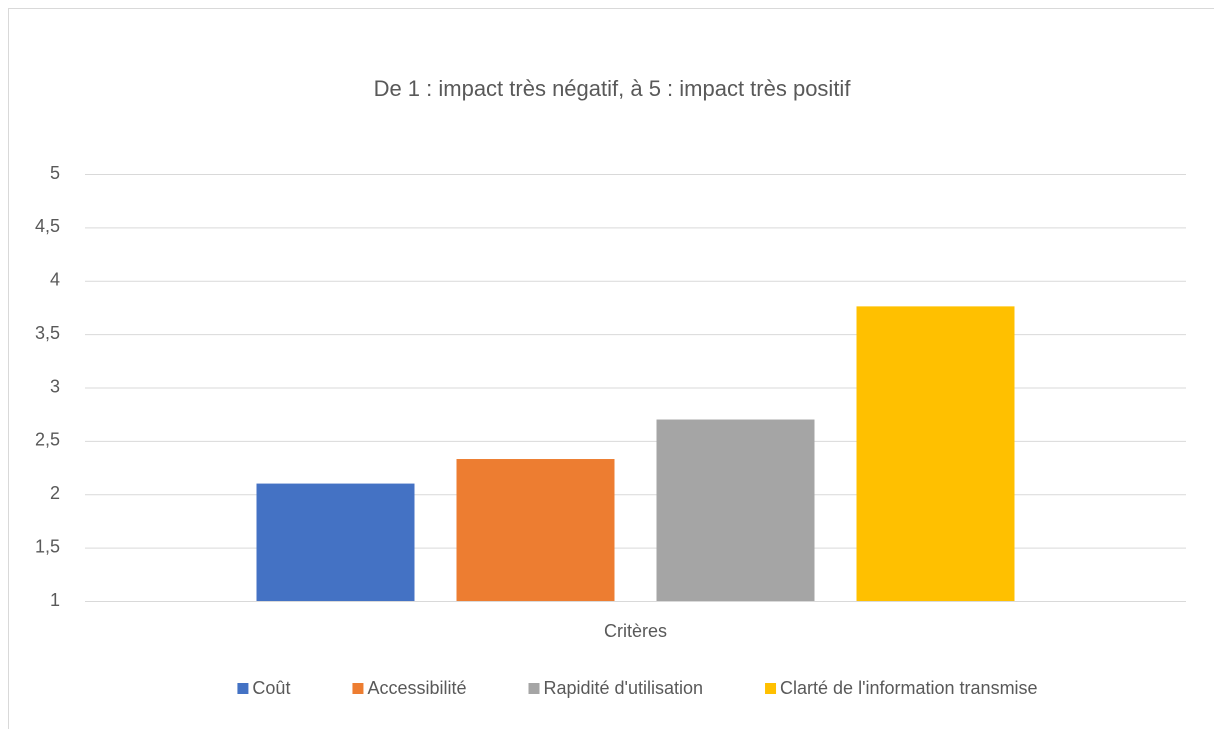 The image size is (1214, 729). What do you see at coordinates (47, 226) in the screenshot?
I see `y-tick-label: 4,5` at bounding box center [47, 226].